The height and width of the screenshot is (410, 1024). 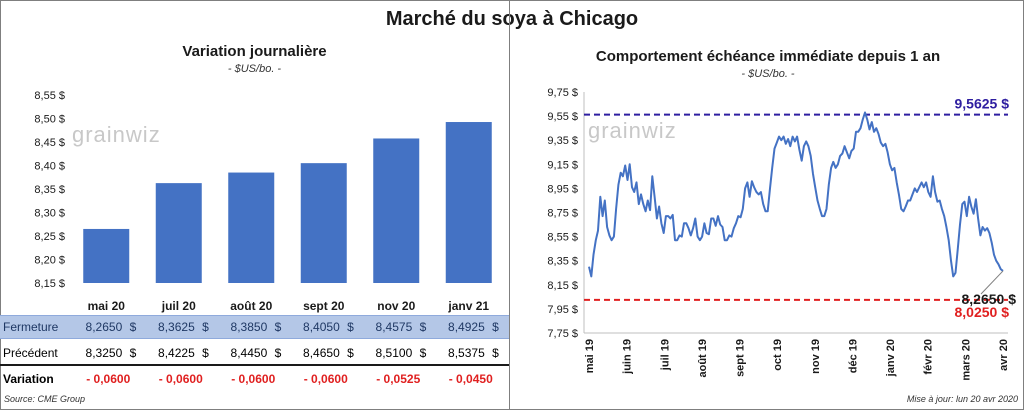 I want to click on left-panel-subtitle: - $US/bo. -, so click(x=254, y=69).